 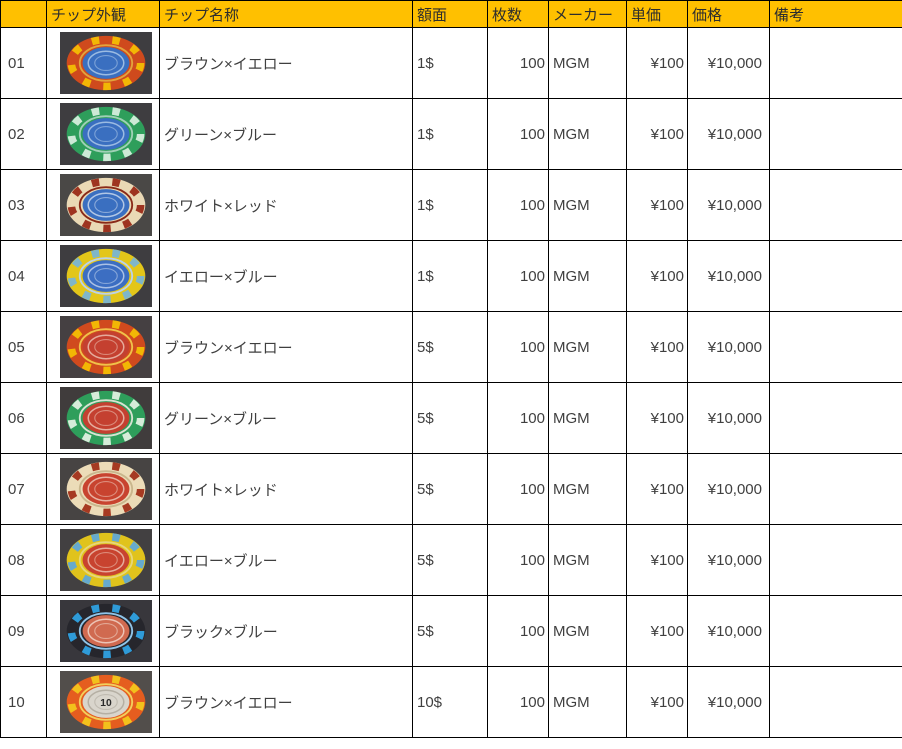 What do you see at coordinates (23, 489) in the screenshot?
I see `row-number-cell: 07` at bounding box center [23, 489].